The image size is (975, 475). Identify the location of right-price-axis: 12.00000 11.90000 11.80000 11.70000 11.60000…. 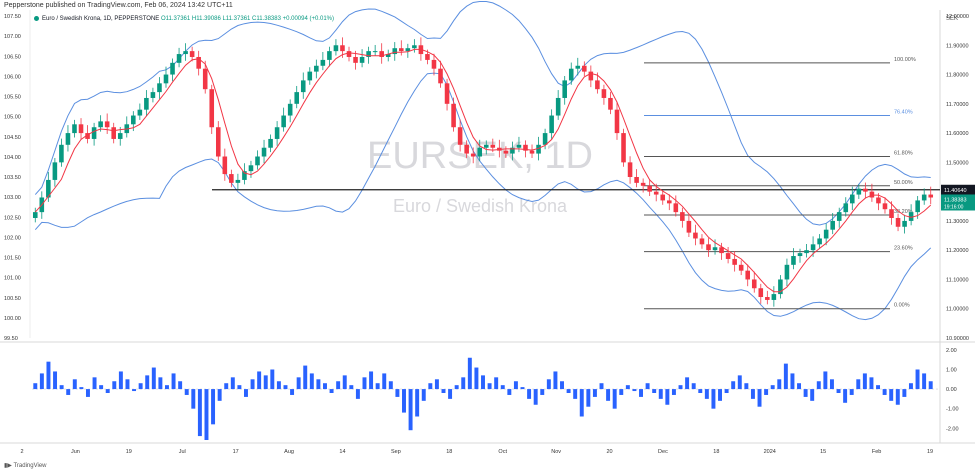
(957, 178).